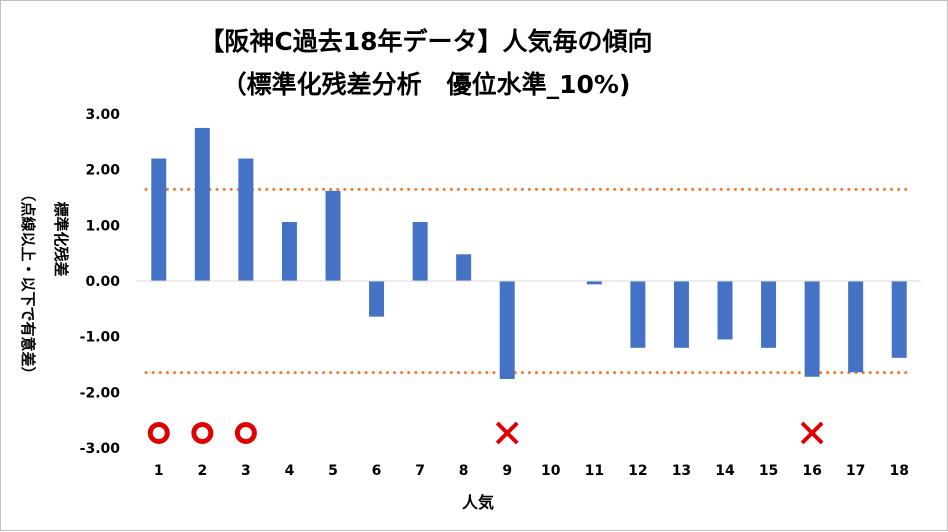 This screenshot has height=532, width=948. I want to click on x-tick-label: 14, so click(725, 471).